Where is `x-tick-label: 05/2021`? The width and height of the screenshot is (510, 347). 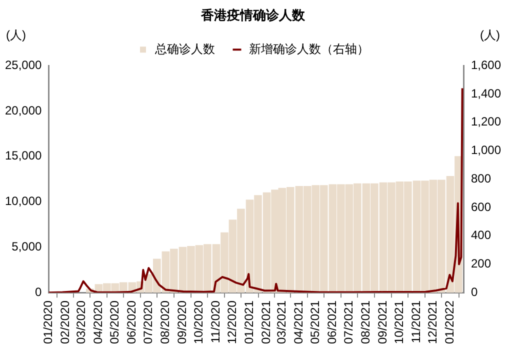
x-tick-label: 05/2021 is located at coordinates (315, 322).